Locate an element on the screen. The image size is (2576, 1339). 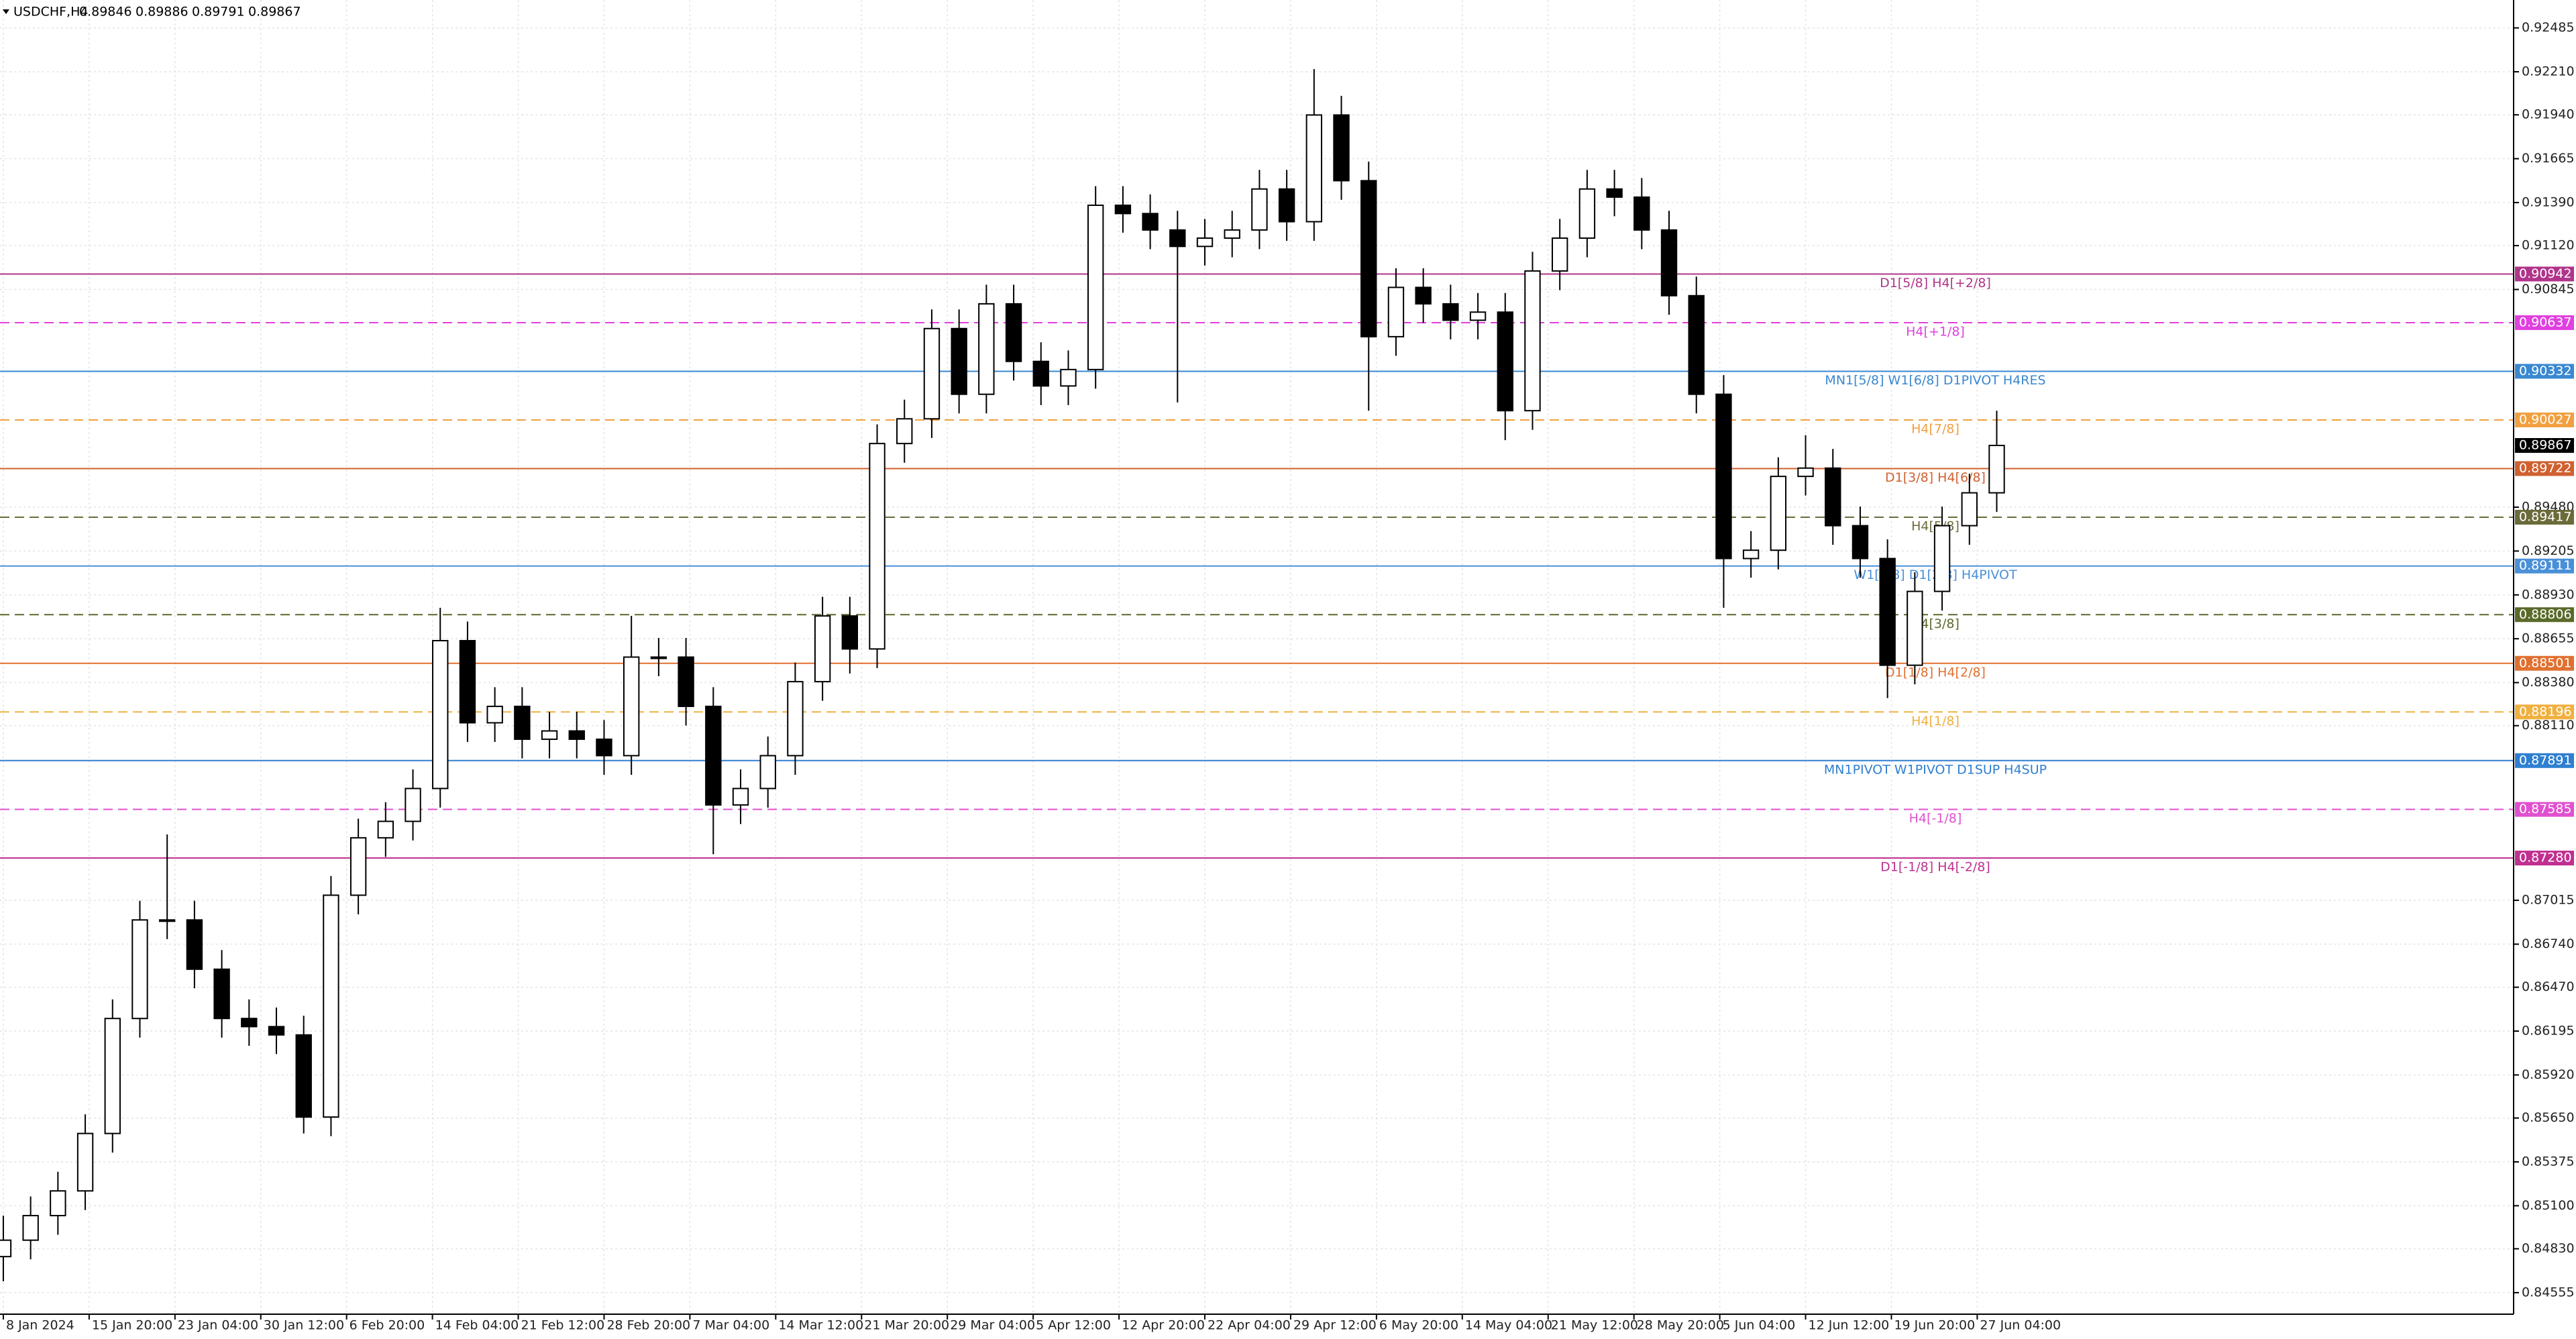
level-price-label: 0.90332 is located at coordinates (2545, 371).